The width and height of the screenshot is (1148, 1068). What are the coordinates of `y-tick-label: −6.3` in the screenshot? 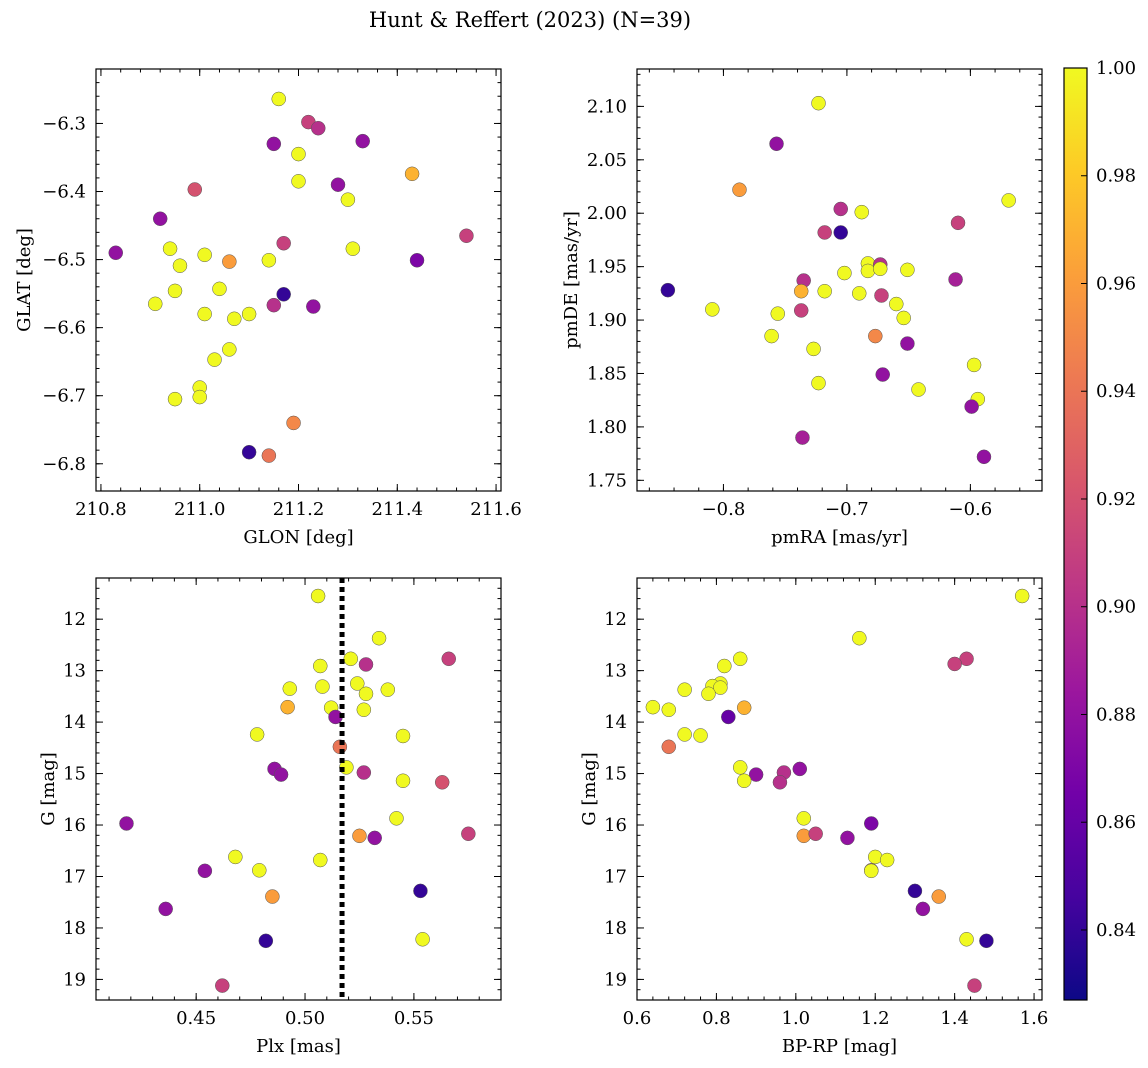 It's located at (64, 123).